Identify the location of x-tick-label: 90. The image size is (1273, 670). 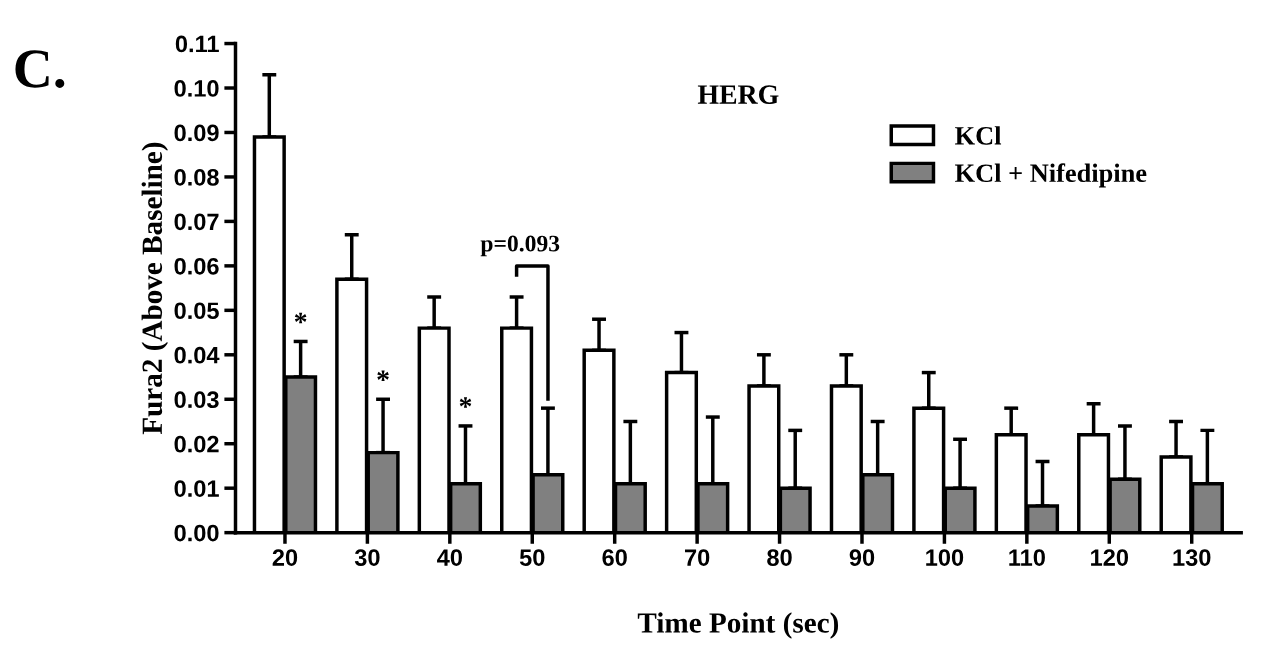
(862, 557).